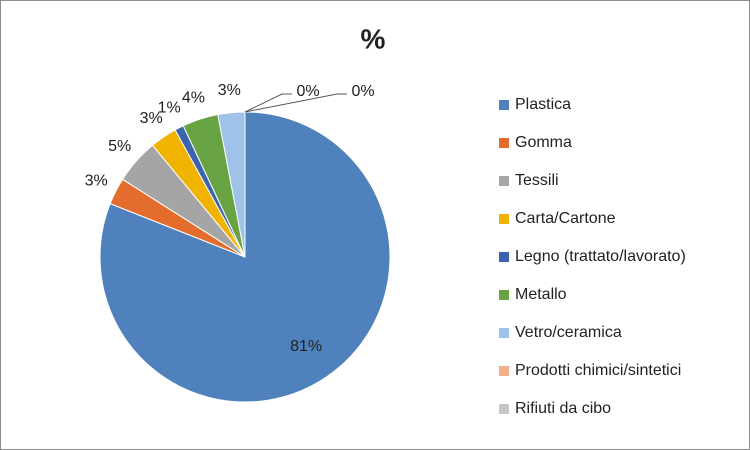 The width and height of the screenshot is (750, 450). What do you see at coordinates (541, 294) in the screenshot?
I see `legend-label: Metallo` at bounding box center [541, 294].